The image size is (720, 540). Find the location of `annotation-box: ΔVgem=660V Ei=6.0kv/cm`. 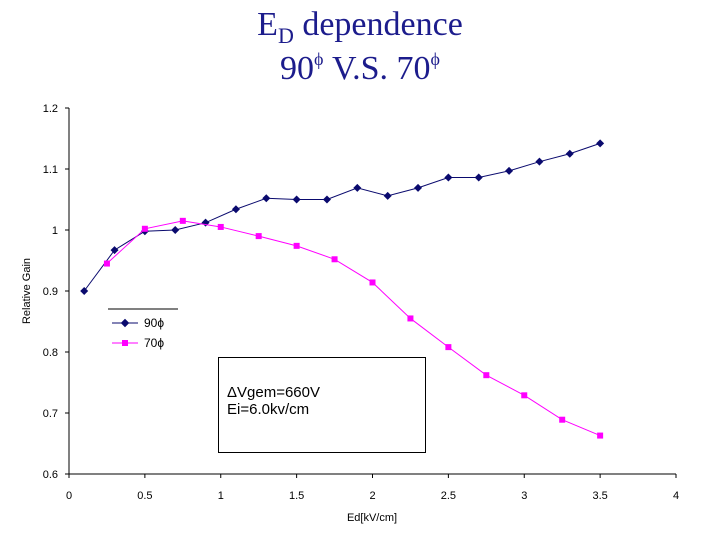

annotation-box: ΔVgem=660V Ei=6.0kv/cm is located at coordinates (322, 405).